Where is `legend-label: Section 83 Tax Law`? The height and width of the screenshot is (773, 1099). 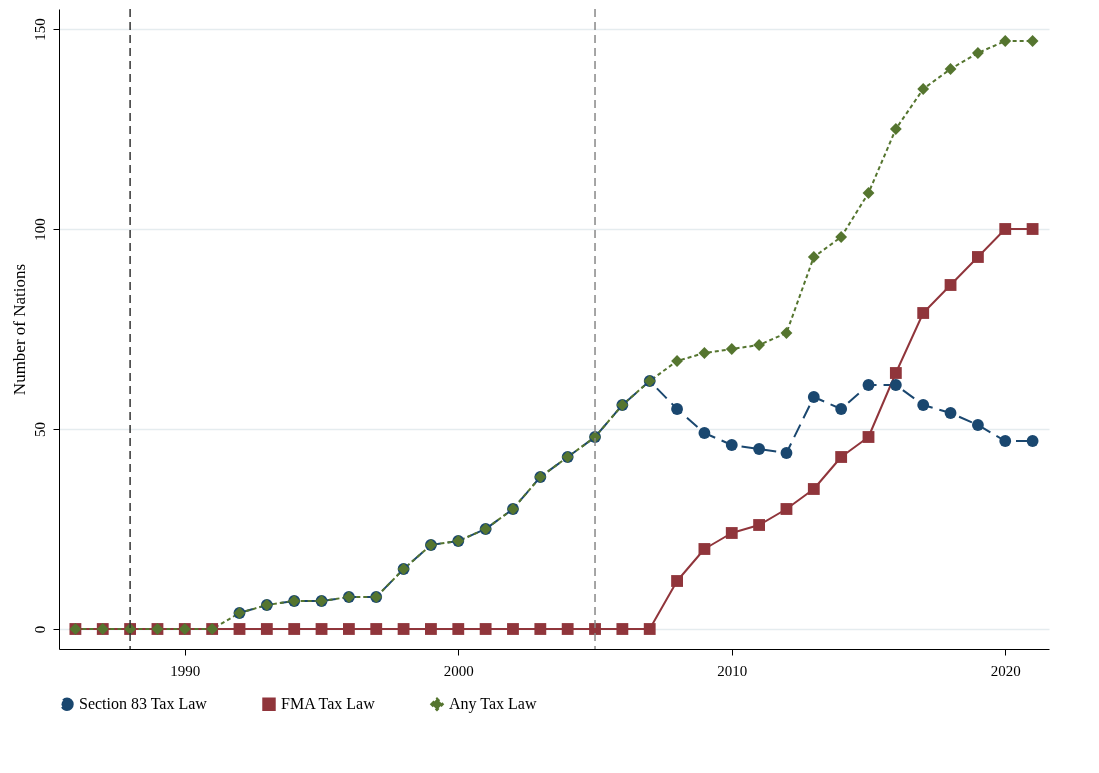 legend-label: Section 83 Tax Law is located at coordinates (143, 704).